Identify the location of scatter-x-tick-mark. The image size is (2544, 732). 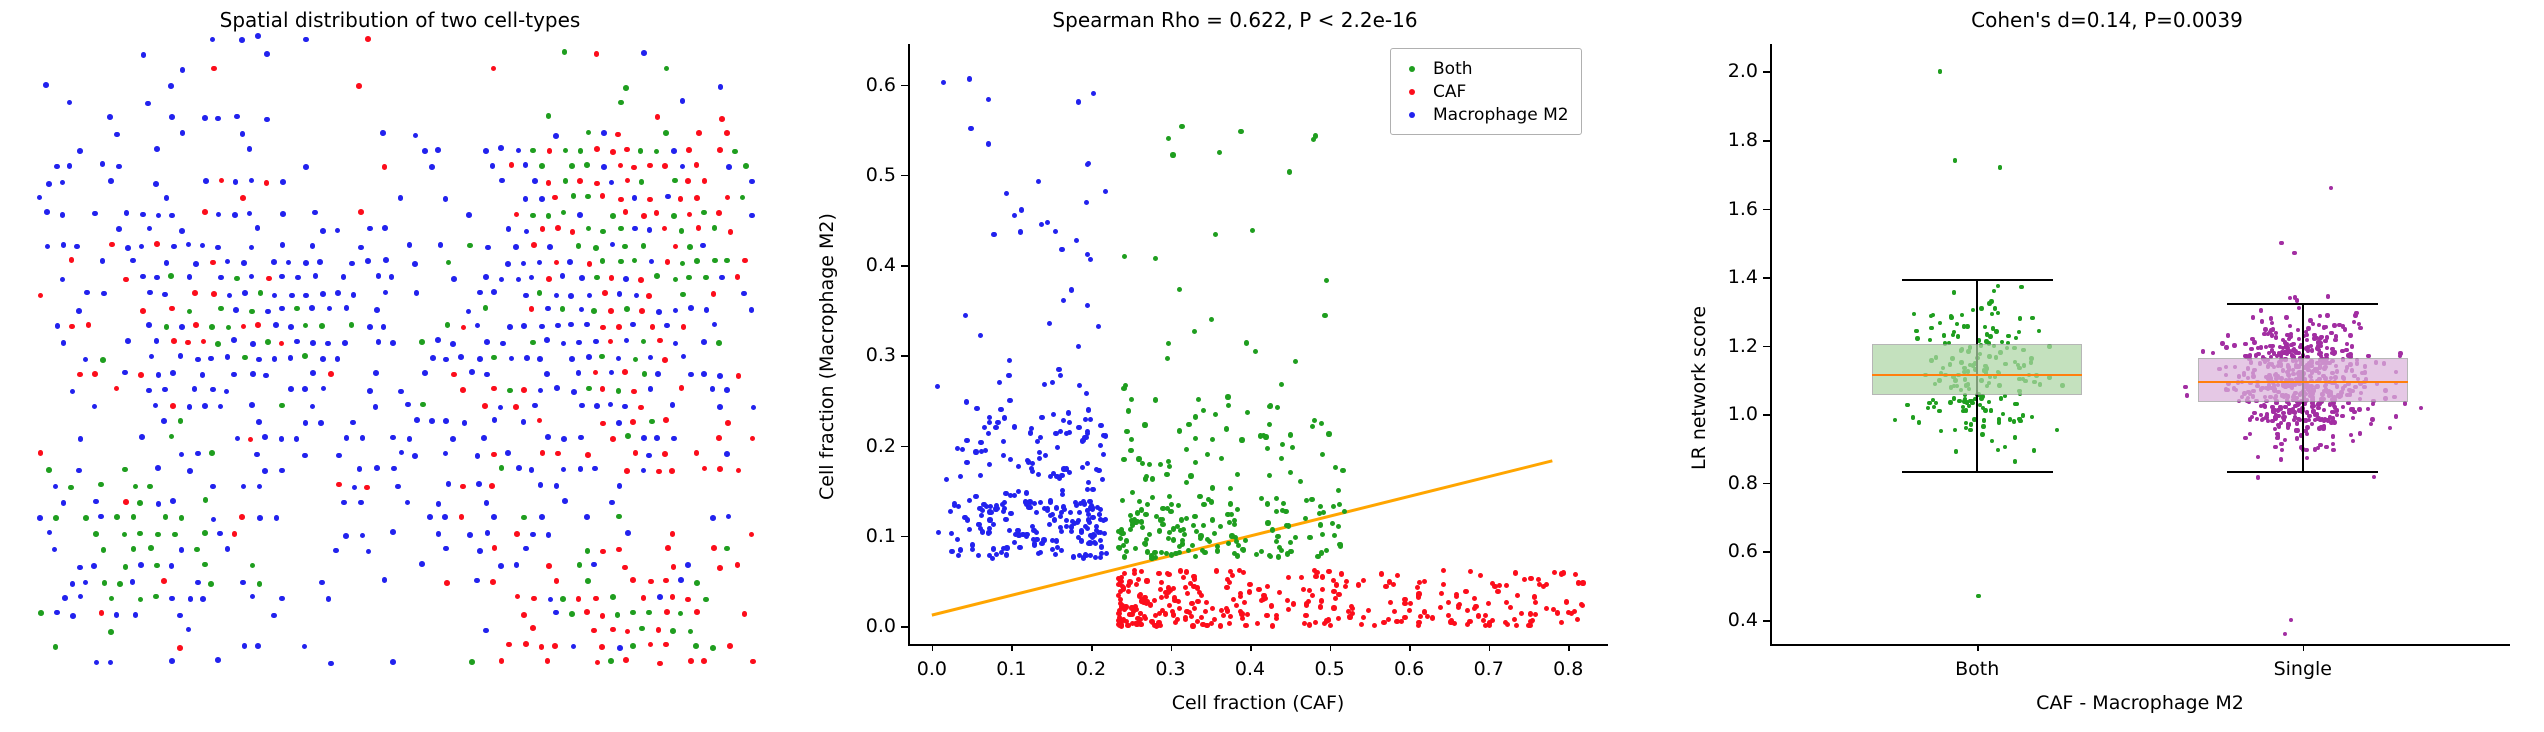
(1091, 647).